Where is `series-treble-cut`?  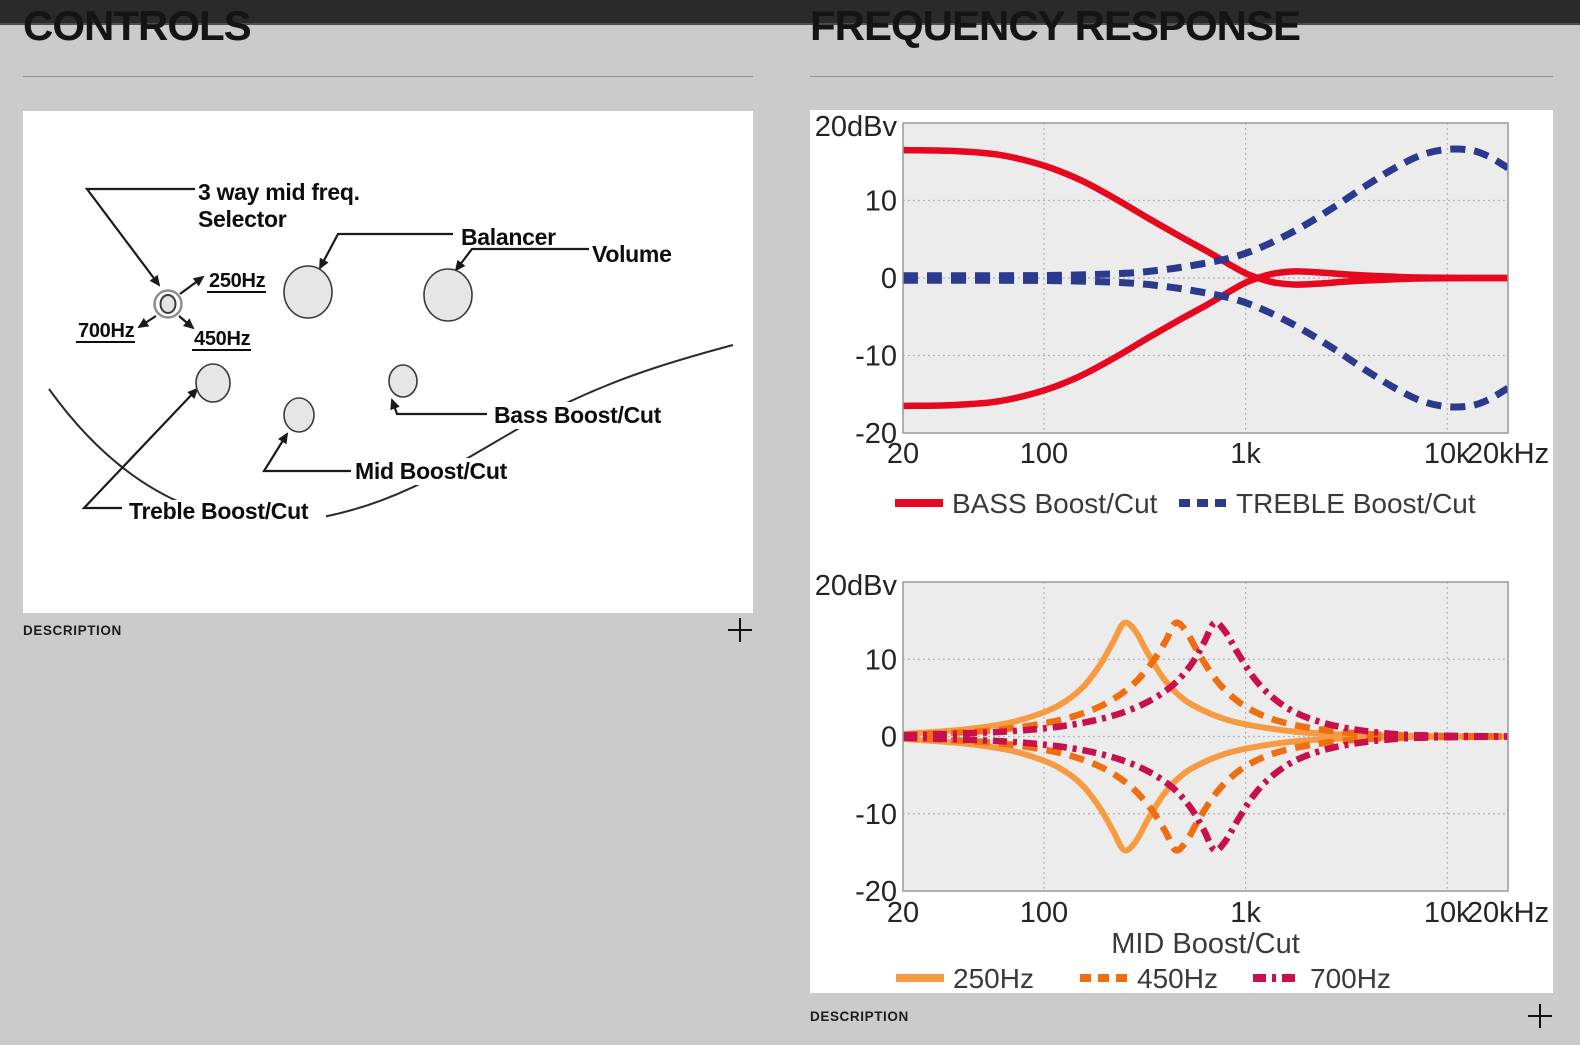
series-treble-cut is located at coordinates (1205, 343).